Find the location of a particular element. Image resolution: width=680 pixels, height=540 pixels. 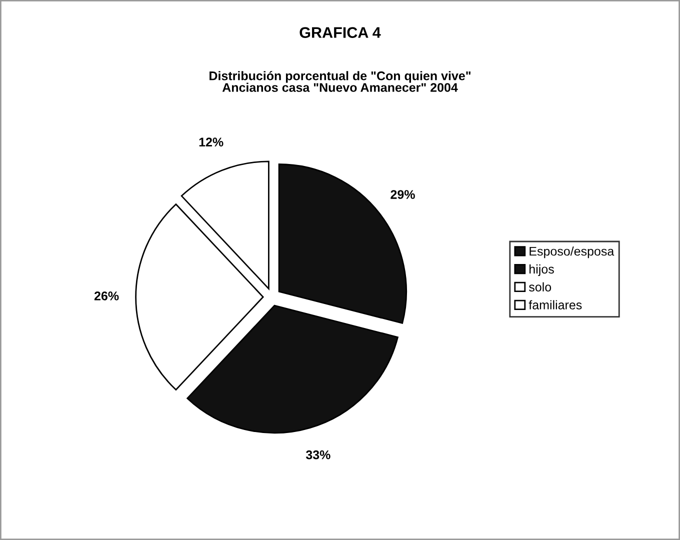

legend-label: hijos is located at coordinates (542, 270).